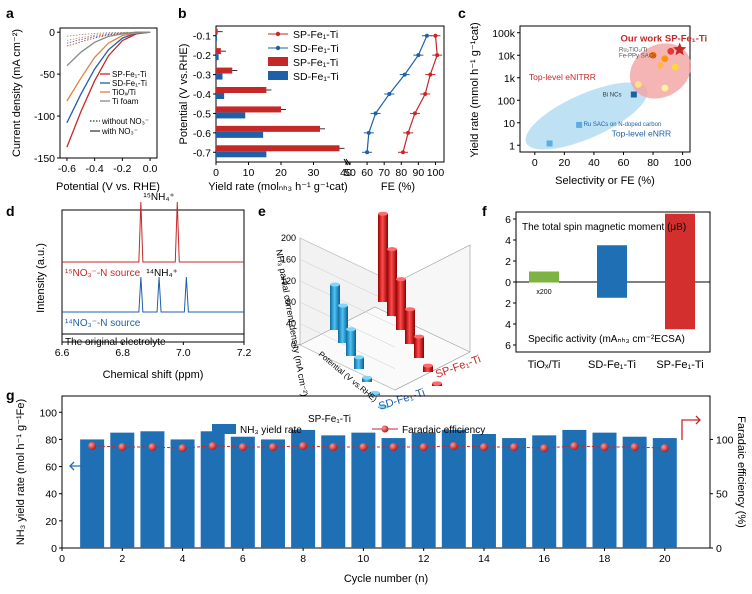  Describe the element at coordinates (278, 34) in the screenshot. I see `legend-dot-b` at that location.